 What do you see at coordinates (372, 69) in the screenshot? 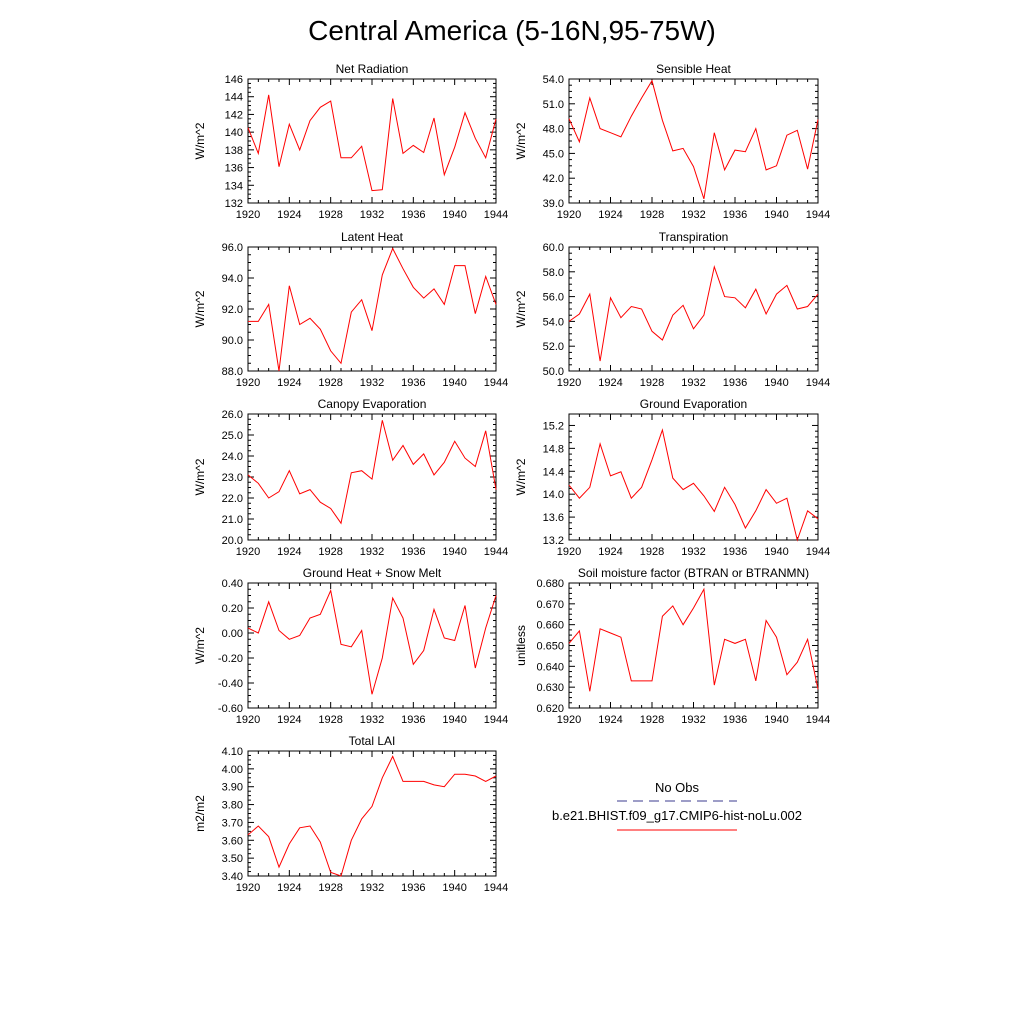
I see `panel-title: Net Radiation` at bounding box center [372, 69].